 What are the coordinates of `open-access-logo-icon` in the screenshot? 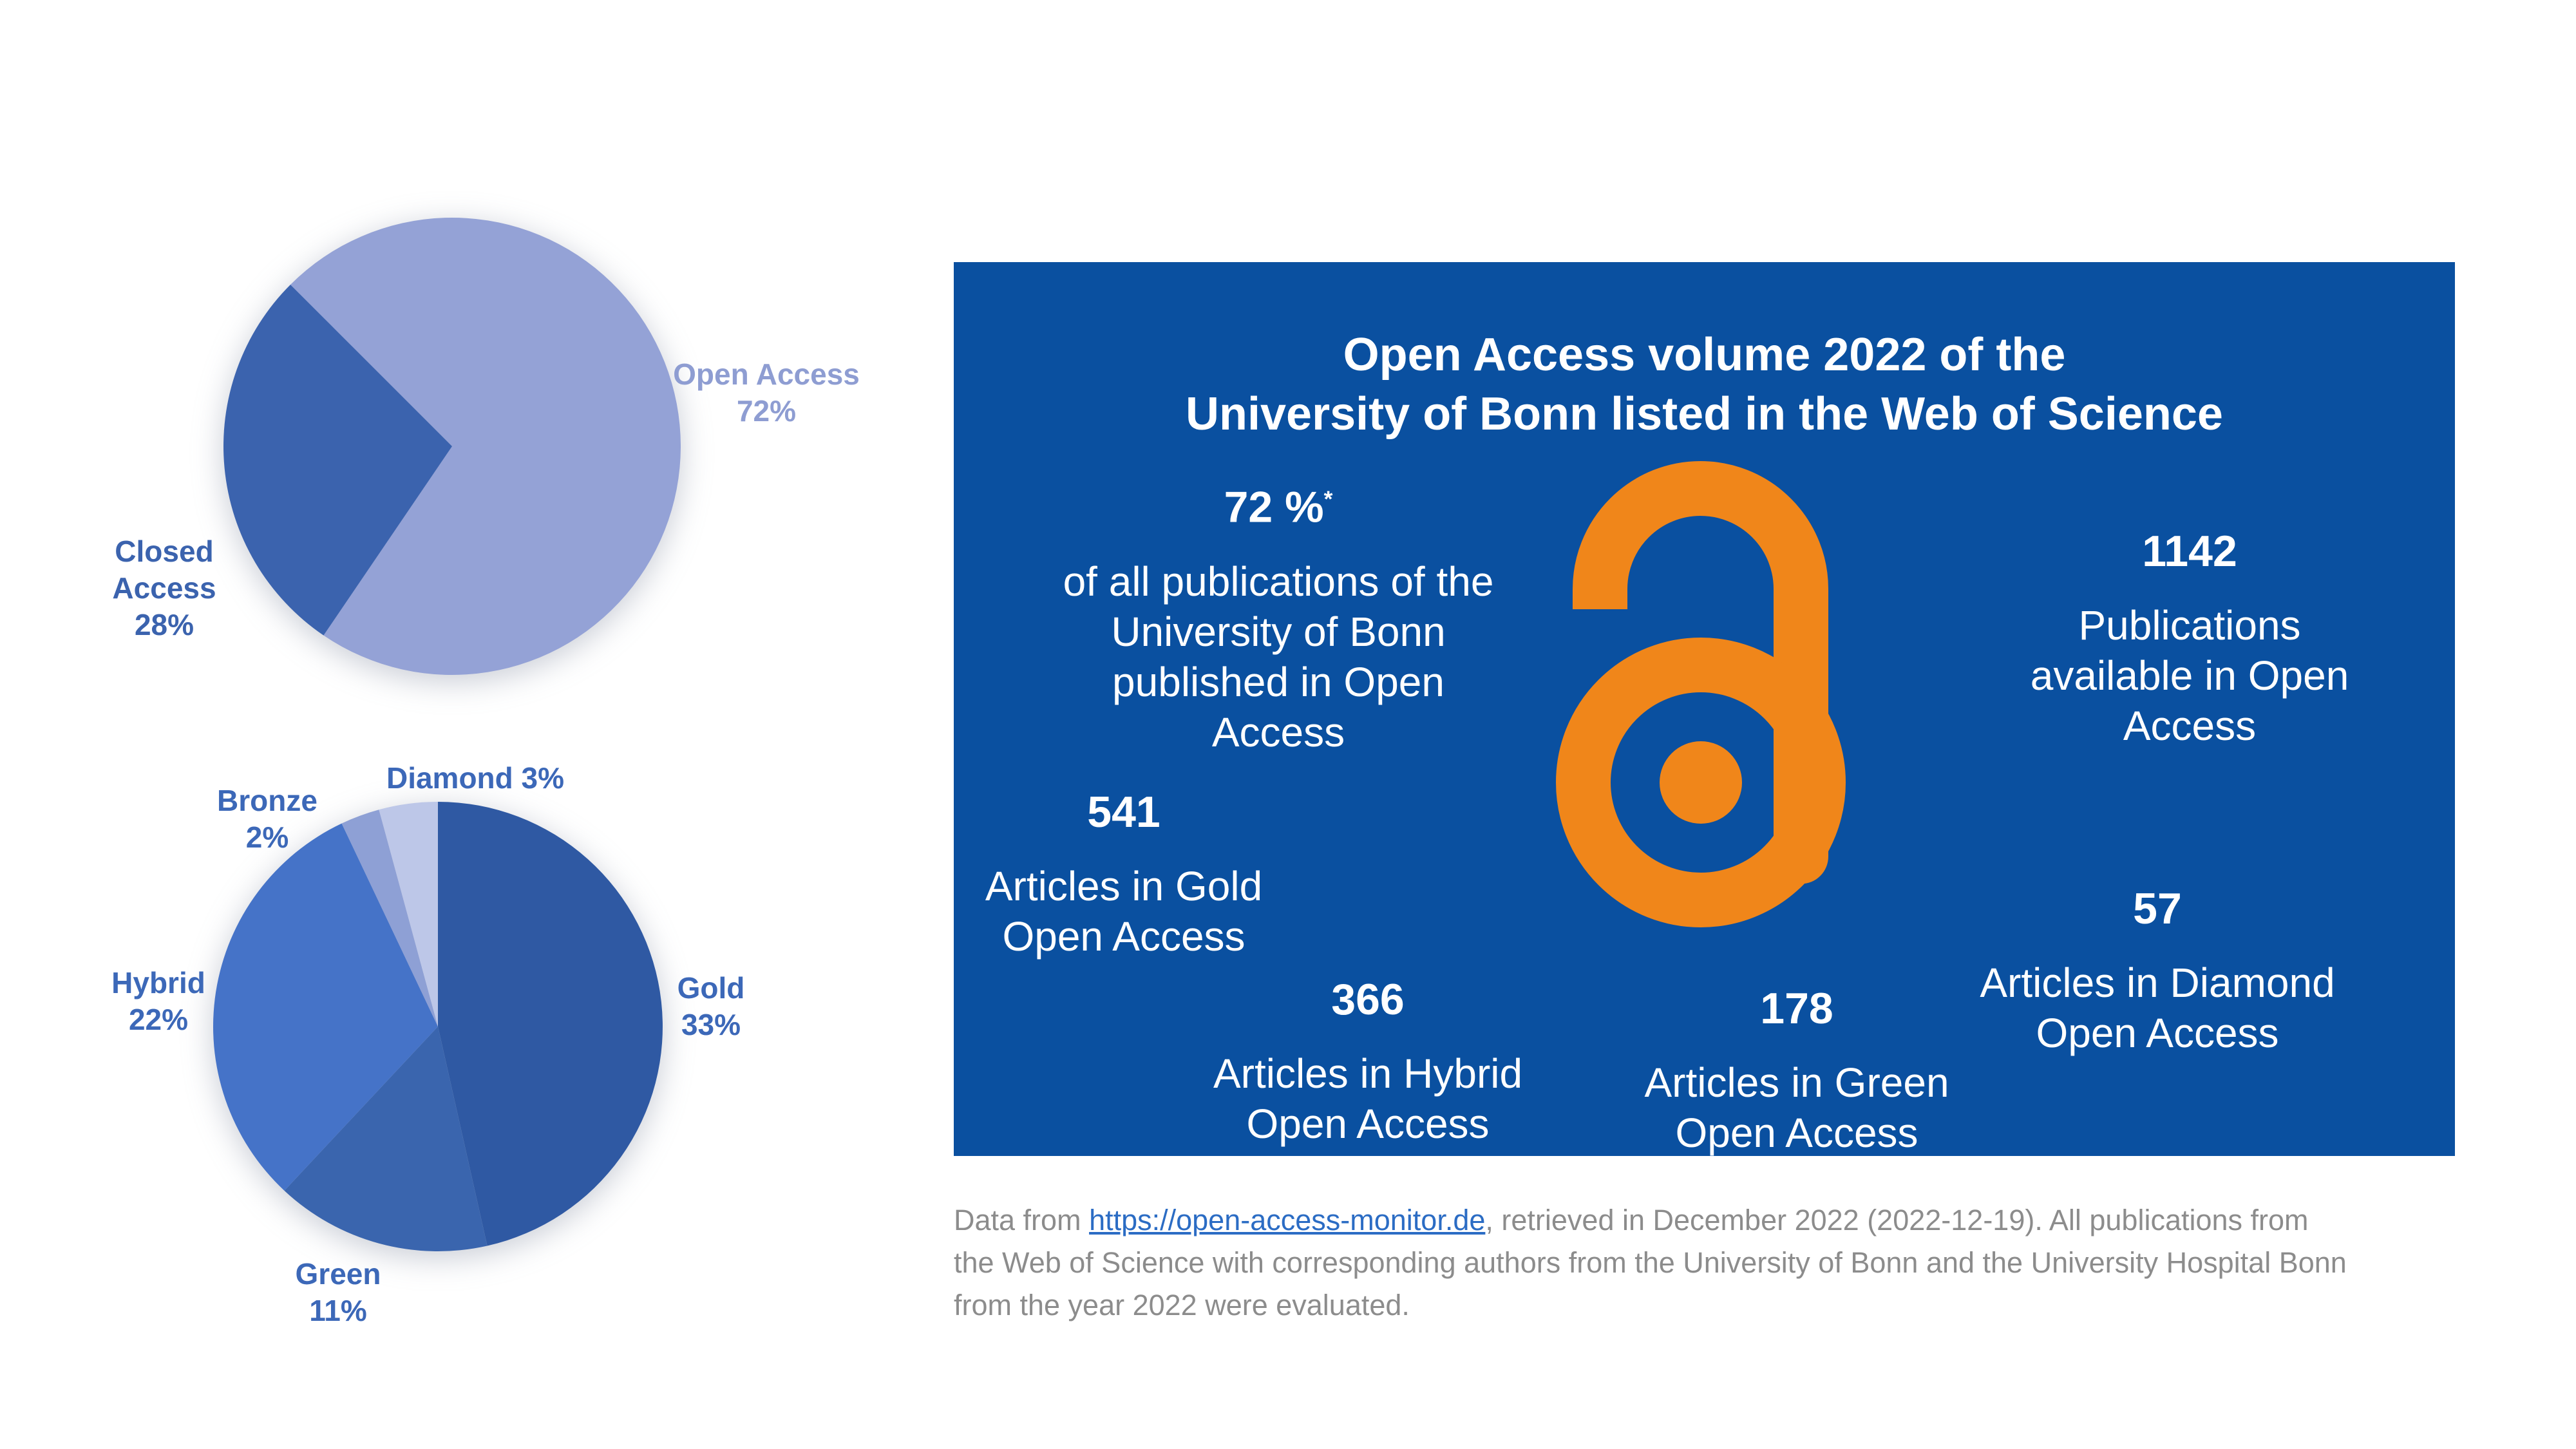 It's located at (1701, 694).